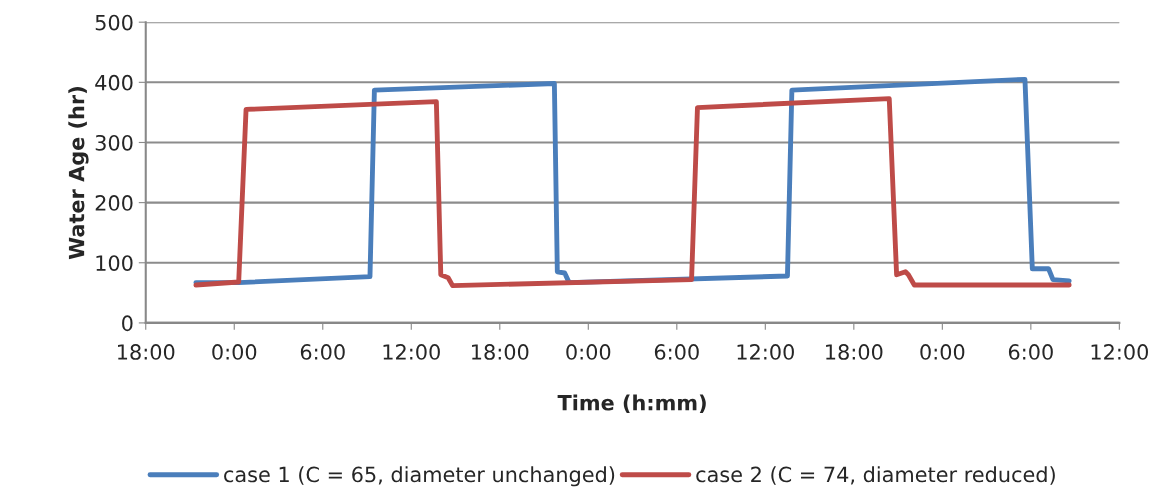  What do you see at coordinates (114, 82) in the screenshot?
I see `y-tick-label: 400` at bounding box center [114, 82].